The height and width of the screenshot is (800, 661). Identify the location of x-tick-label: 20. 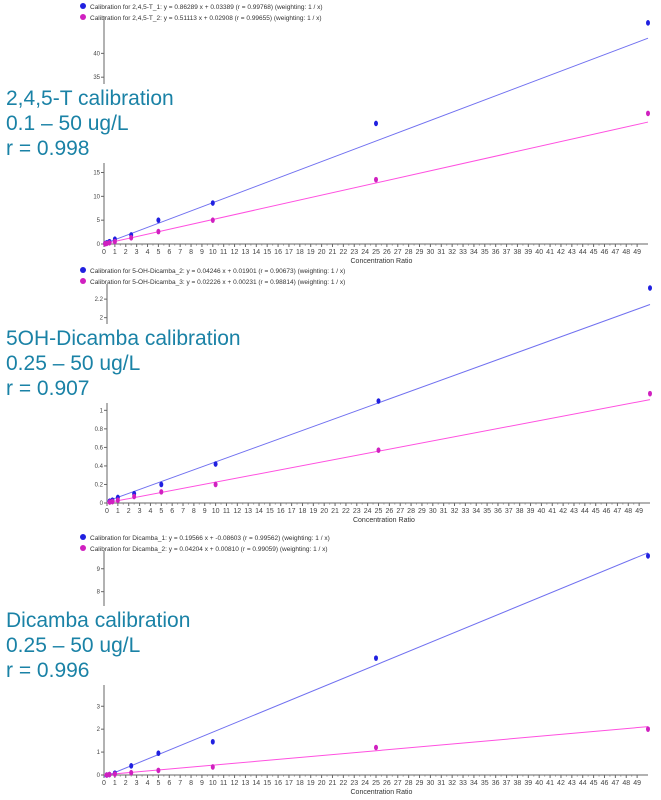
(324, 511).